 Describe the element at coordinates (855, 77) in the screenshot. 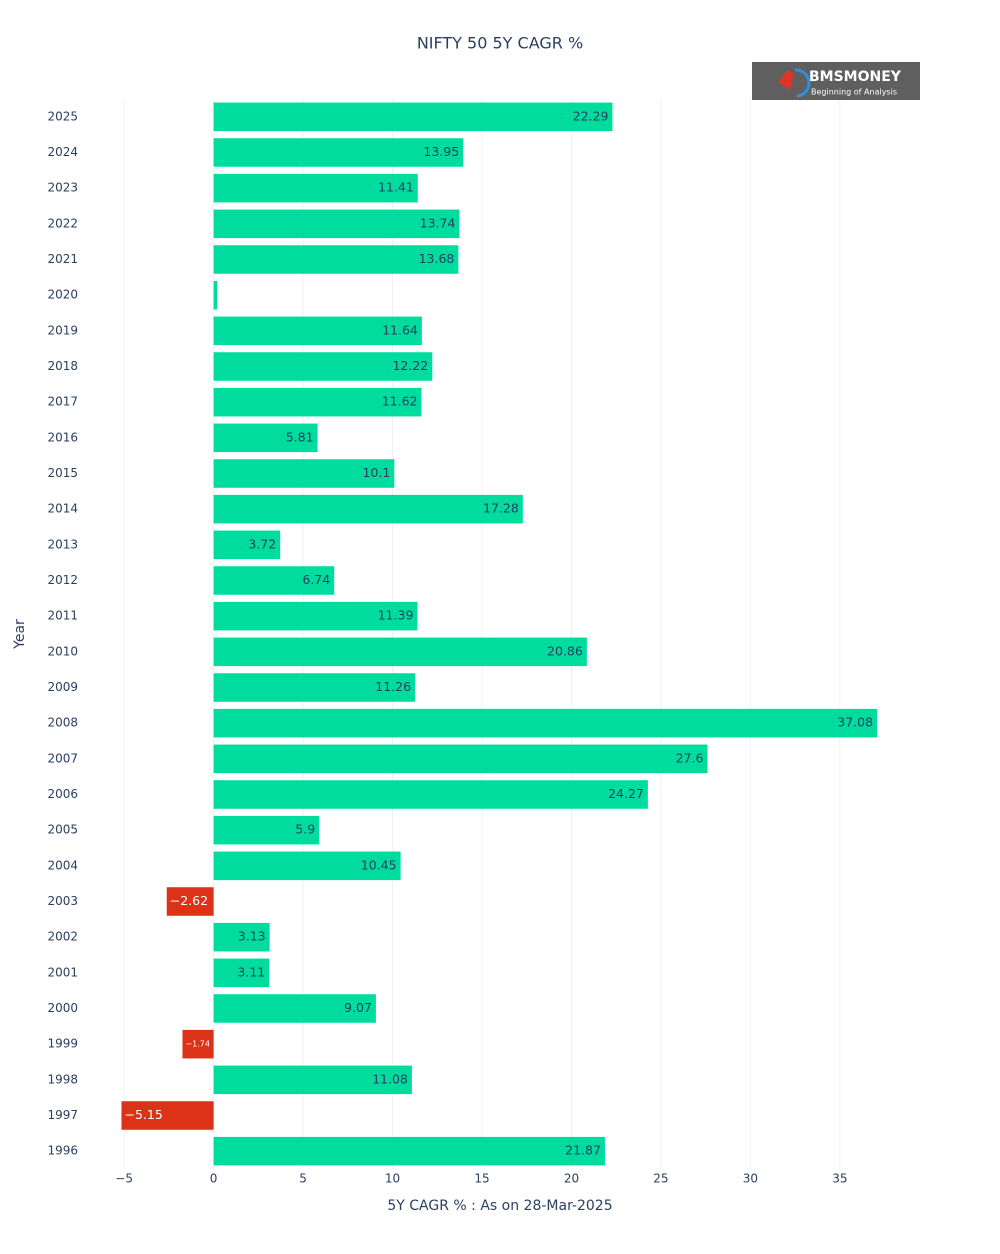

I see `logo-text: BMSMONEY` at that location.